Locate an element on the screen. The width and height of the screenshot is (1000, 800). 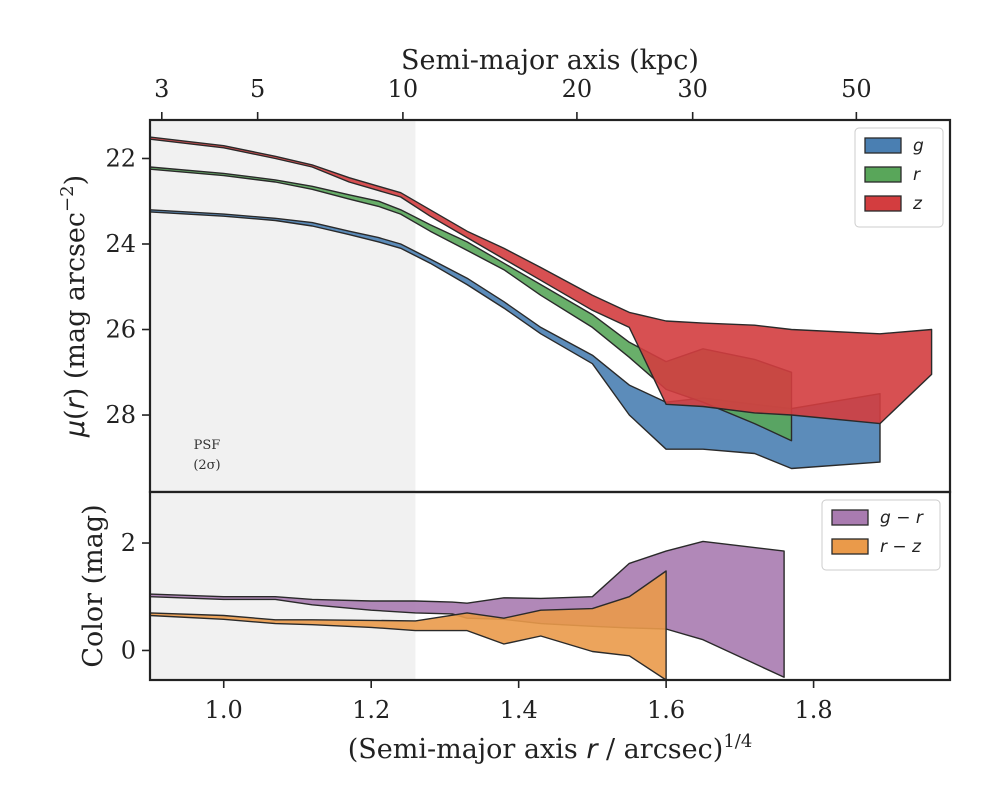
top-x-axis-title: Semi-major axis (kpc) is located at coordinates (550, 60).